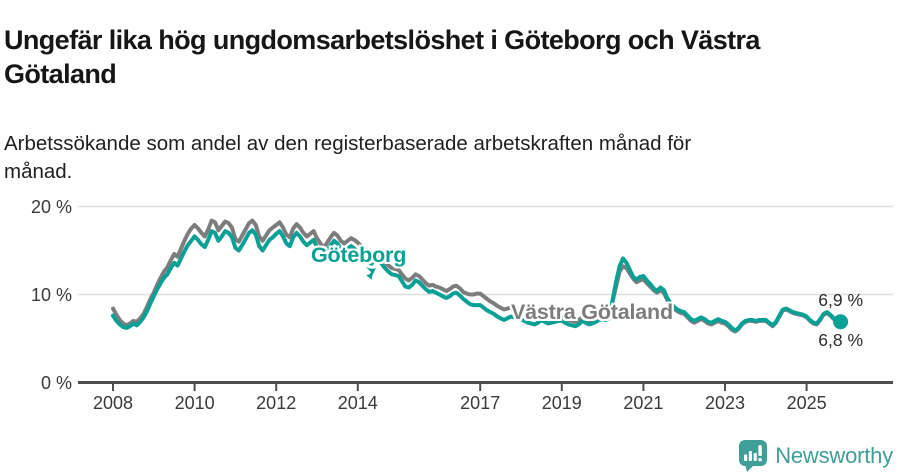 This screenshot has height=474, width=900. Describe the element at coordinates (56, 383) in the screenshot. I see `y-tick-label: 0 %` at that location.